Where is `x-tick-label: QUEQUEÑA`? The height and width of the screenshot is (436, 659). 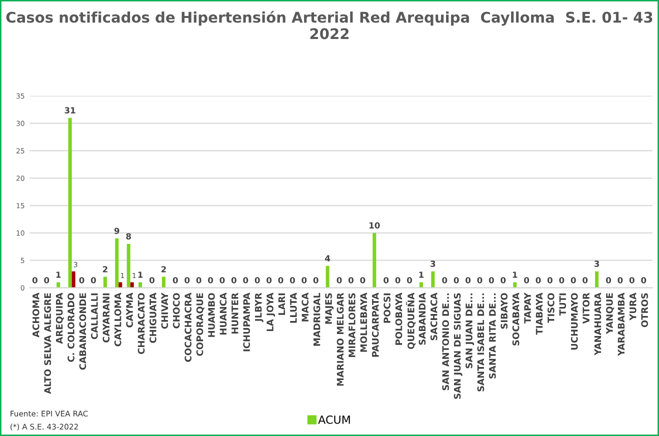 x-tick-label: QUEQUEÑA is located at coordinates (411, 321).